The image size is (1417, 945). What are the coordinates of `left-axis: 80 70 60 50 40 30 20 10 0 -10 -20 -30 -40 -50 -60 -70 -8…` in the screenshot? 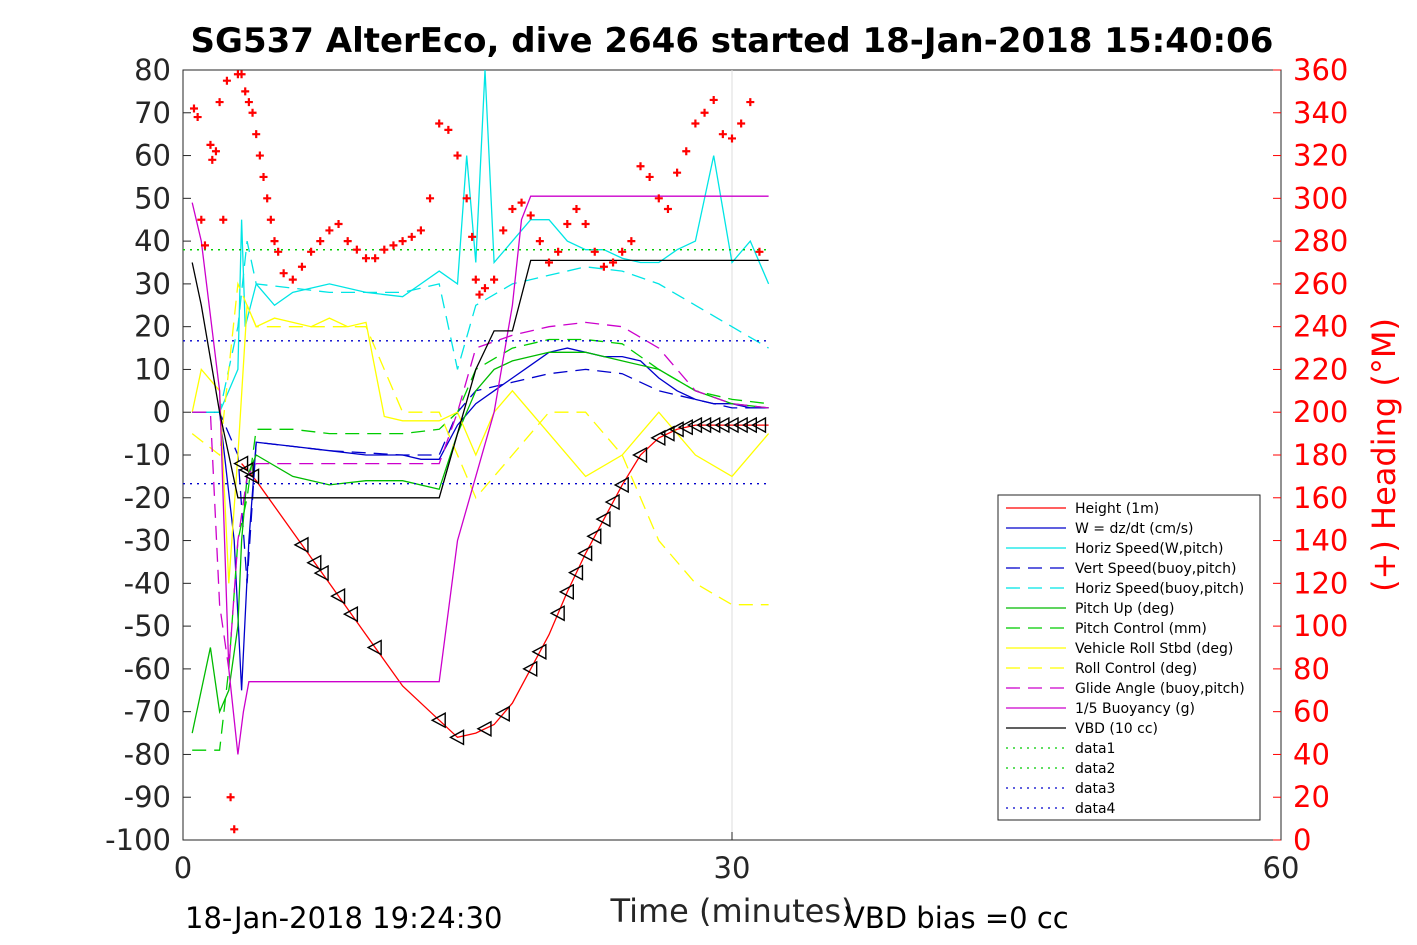 It's located at (148, 455).